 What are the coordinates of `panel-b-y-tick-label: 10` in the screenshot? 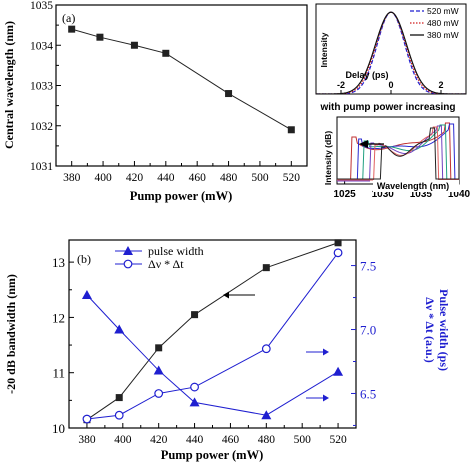 It's located at (58, 428).